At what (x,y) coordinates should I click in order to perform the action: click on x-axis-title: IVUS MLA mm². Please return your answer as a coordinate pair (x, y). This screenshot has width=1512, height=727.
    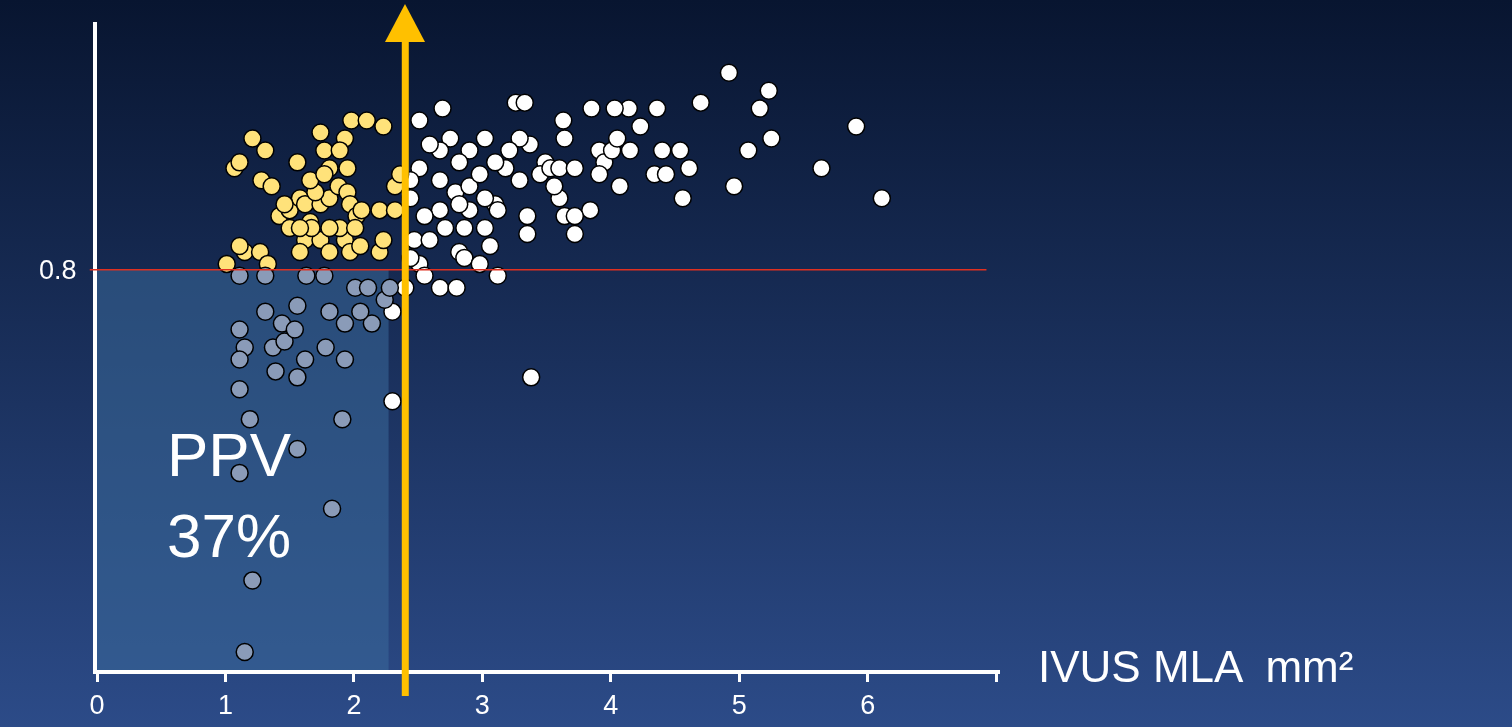
    Looking at the image, I should click on (1196, 666).